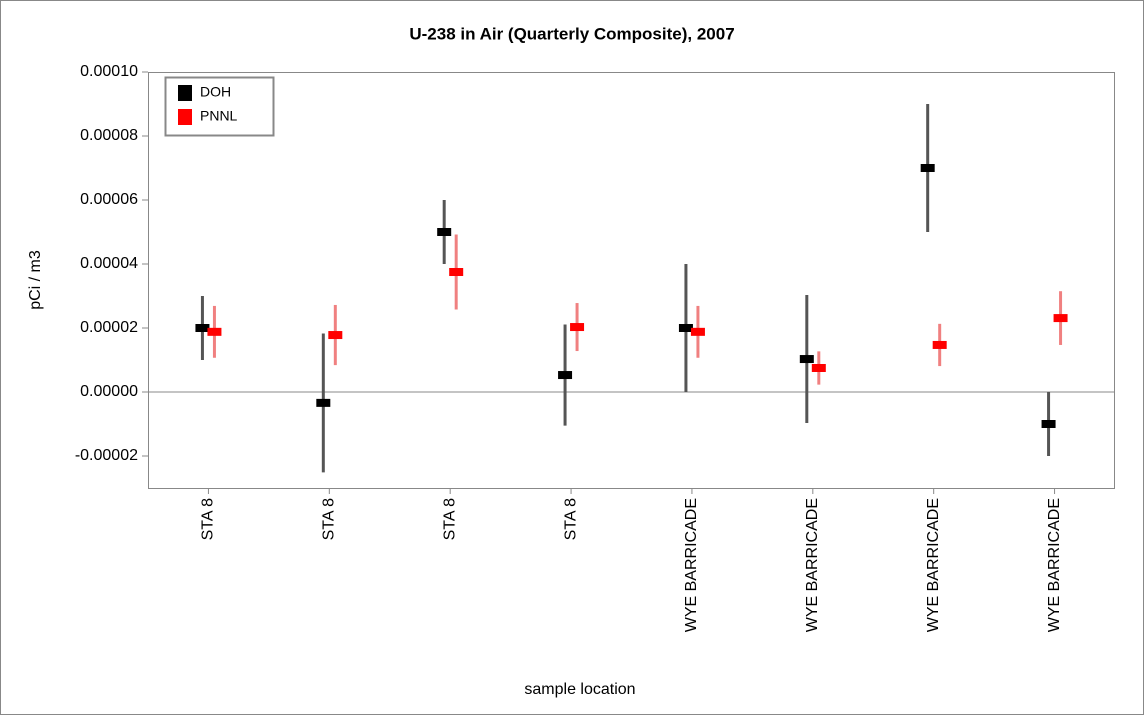 Image resolution: width=1144 pixels, height=715 pixels. I want to click on y-axis-title: pCi / m3, so click(35, 280).